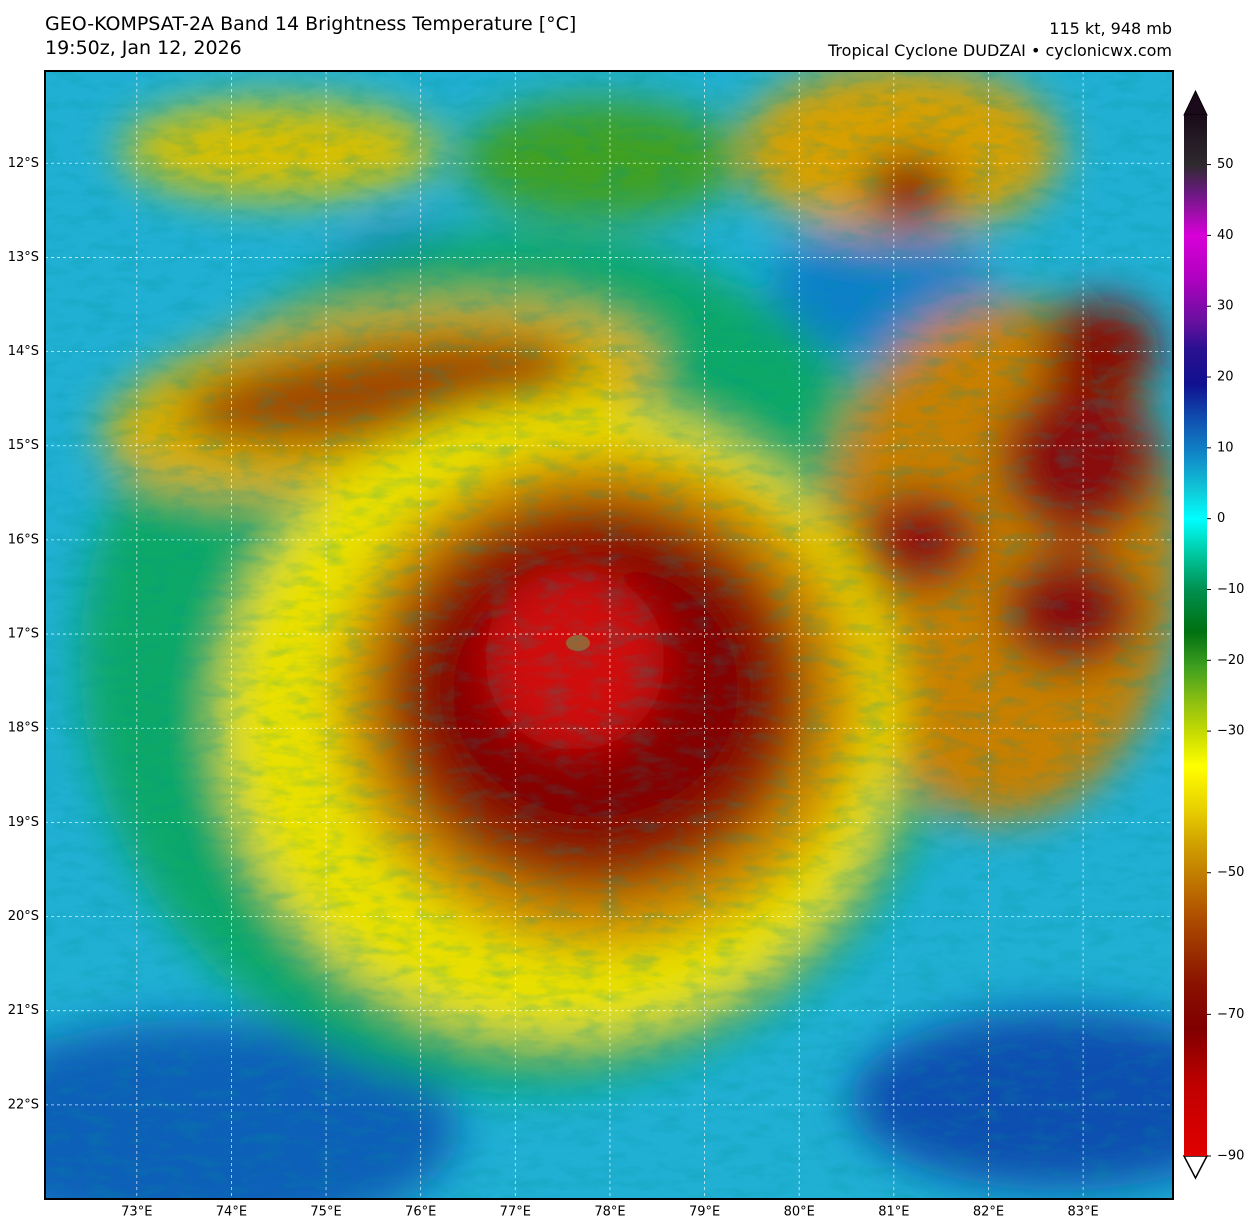  Describe the element at coordinates (23, 445) in the screenshot. I see `y-tick-label: 15°S` at that location.